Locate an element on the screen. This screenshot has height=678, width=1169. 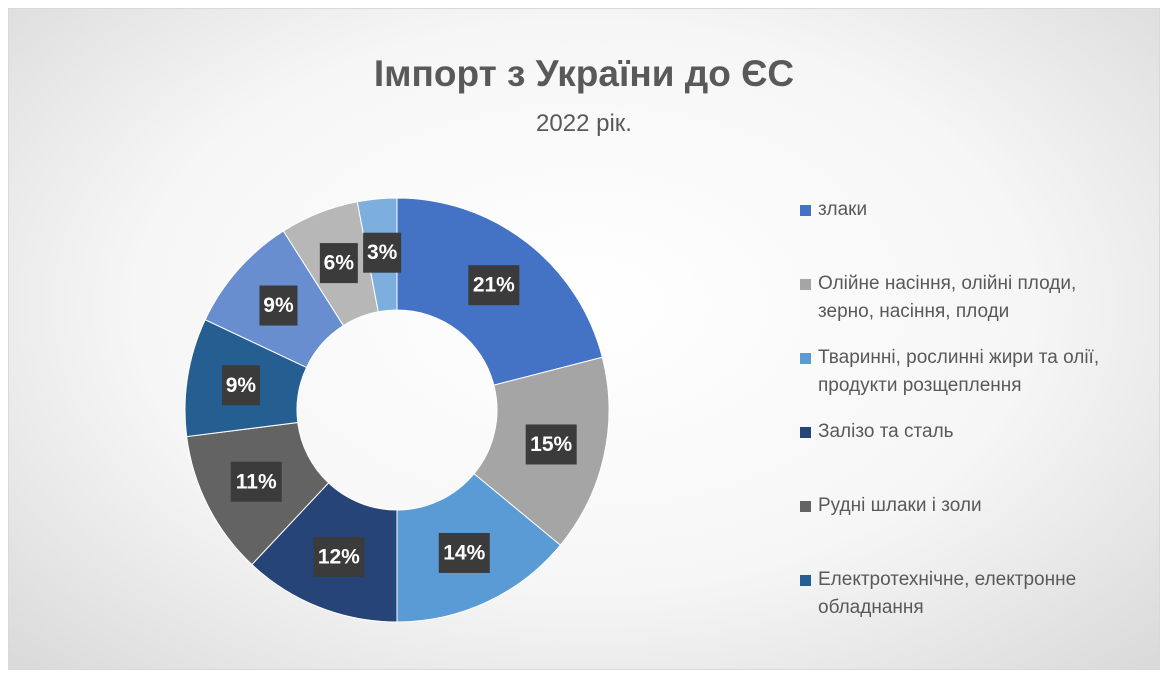
data-label: 3% is located at coordinates (382, 252).